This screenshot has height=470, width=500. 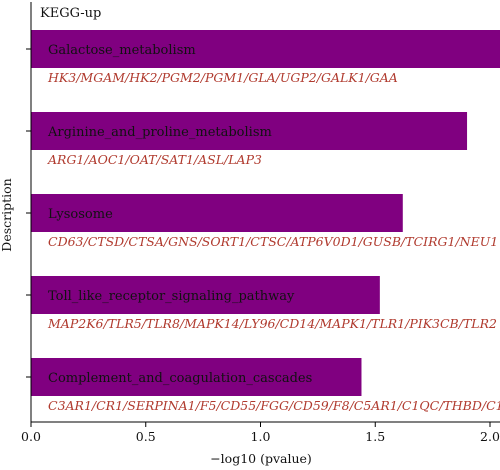 I want to click on bar-label: Lysosome, so click(x=80, y=214).